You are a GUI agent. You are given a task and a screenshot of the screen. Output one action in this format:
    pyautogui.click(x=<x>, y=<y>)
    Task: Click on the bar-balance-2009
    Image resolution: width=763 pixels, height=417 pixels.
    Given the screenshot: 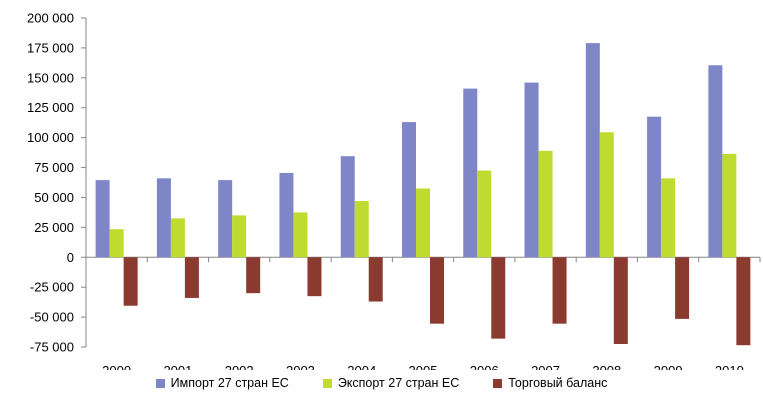 What is the action you would take?
    pyautogui.click(x=682, y=288)
    